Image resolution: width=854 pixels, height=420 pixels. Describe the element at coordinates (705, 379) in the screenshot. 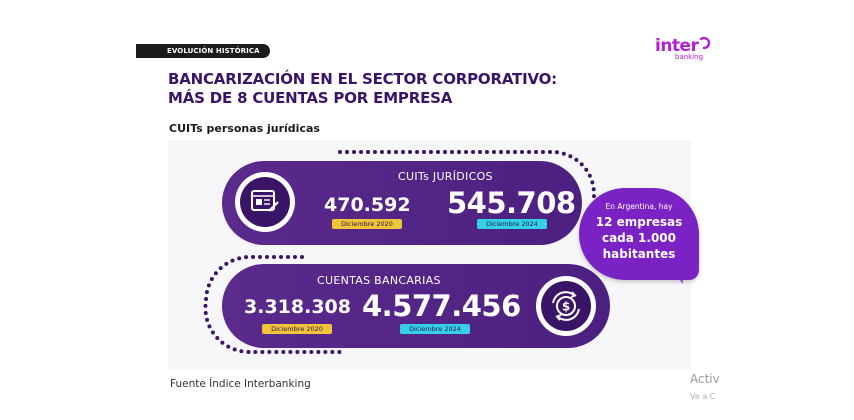

I see `activation-watermark-line-1: Activ` at that location.